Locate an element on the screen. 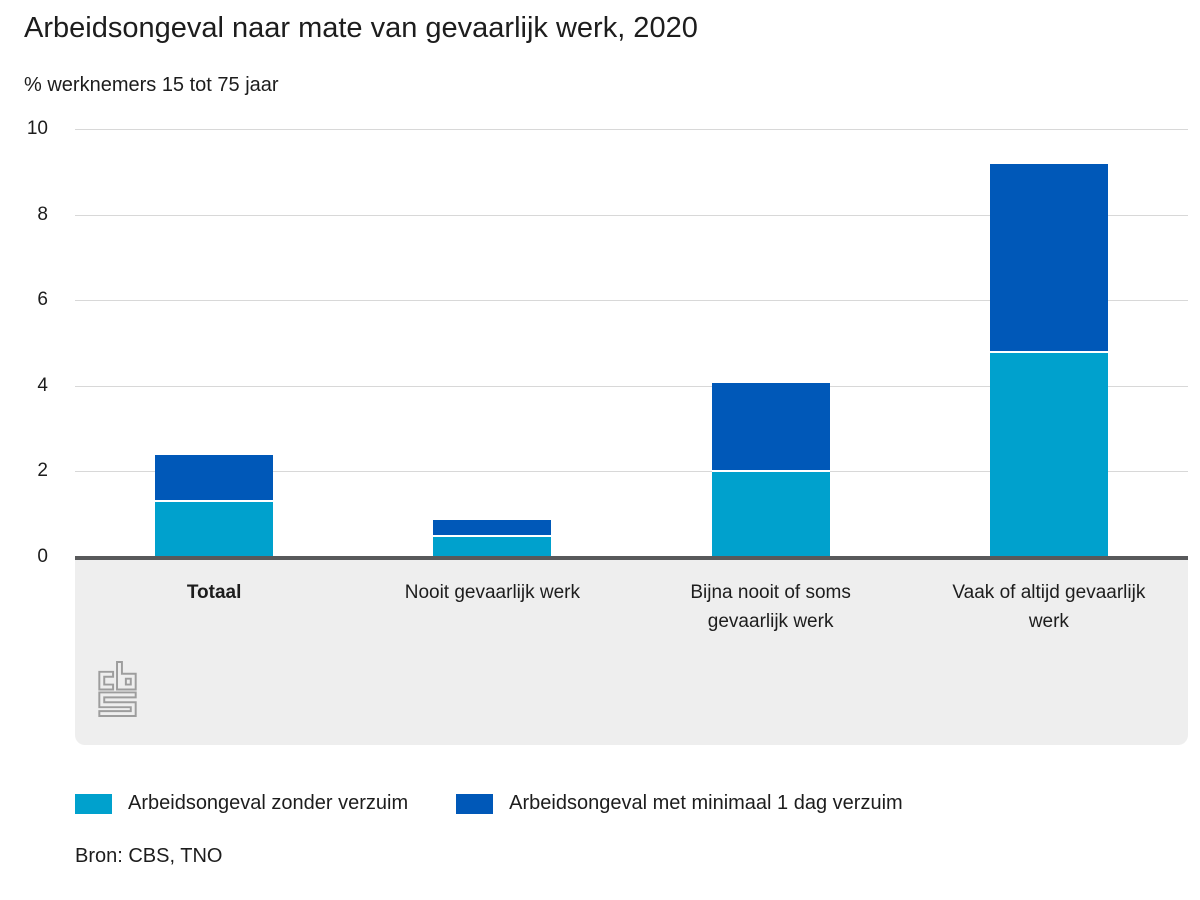 Image resolution: width=1200 pixels, height=900 pixels. category-label: Nooit gevaarlijk werk is located at coordinates (492, 592).